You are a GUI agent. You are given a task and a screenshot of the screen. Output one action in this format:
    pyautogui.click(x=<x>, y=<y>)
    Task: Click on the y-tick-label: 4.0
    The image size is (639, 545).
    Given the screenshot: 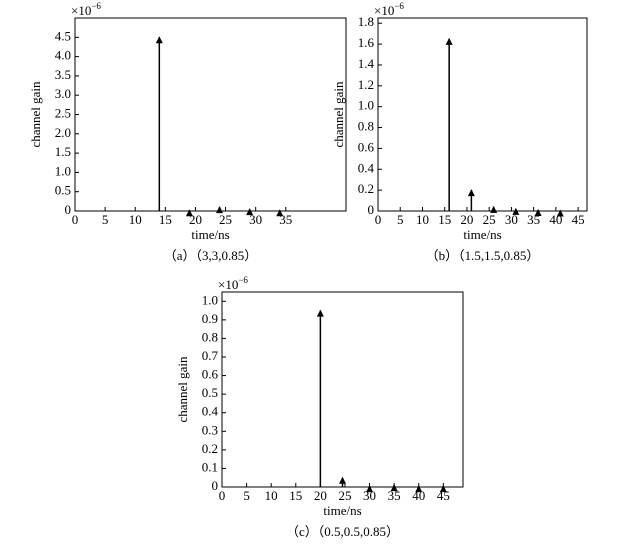 What is the action you would take?
    pyautogui.click(x=63, y=55)
    